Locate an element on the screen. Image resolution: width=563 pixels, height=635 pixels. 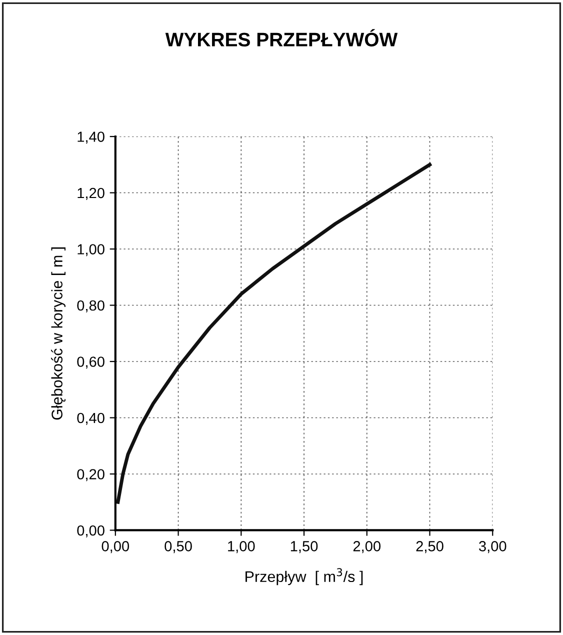
y-tick-label: 0,80 is located at coordinates (90, 306).